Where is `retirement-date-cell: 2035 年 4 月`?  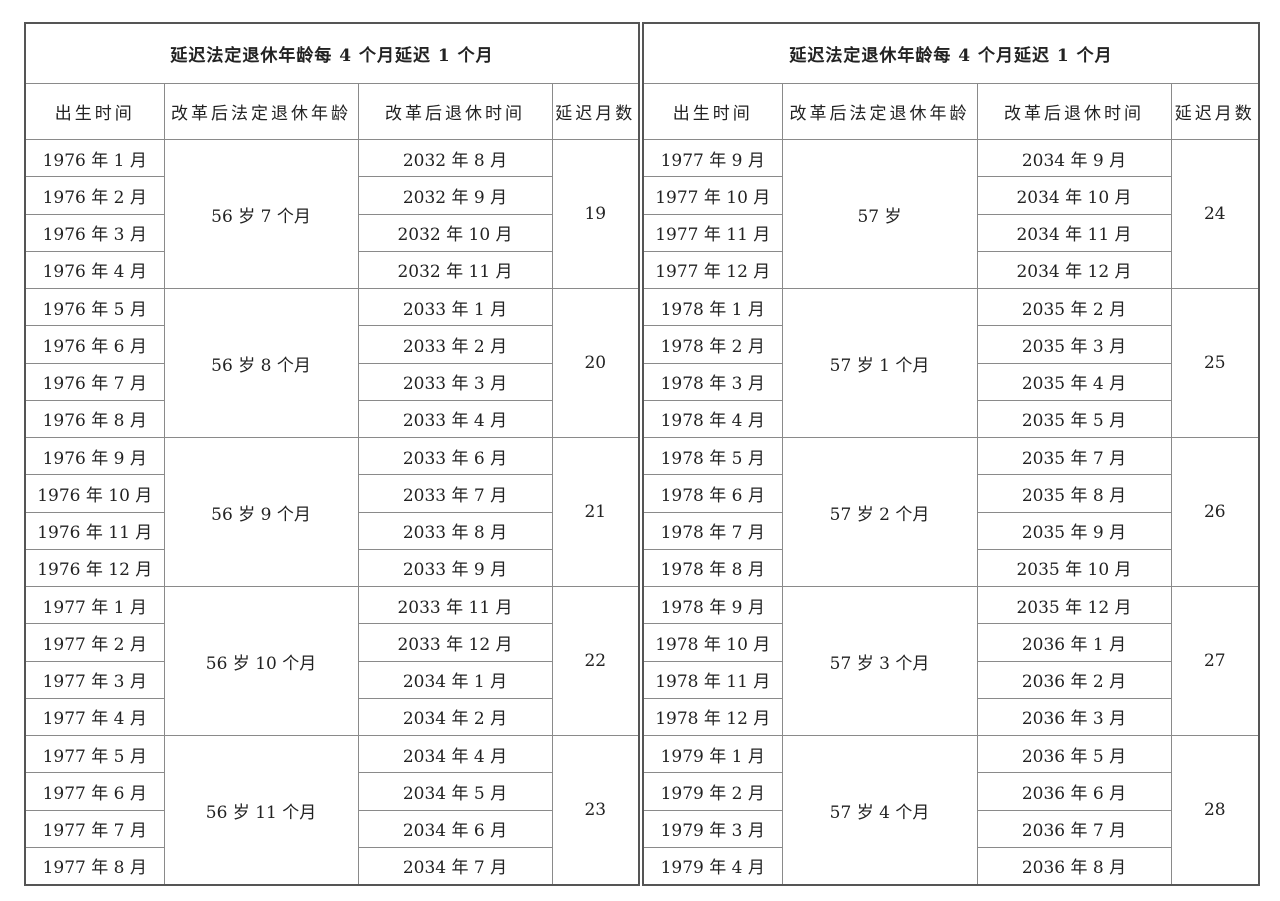
retirement-date-cell: 2035 年 4 月 is located at coordinates (1074, 381).